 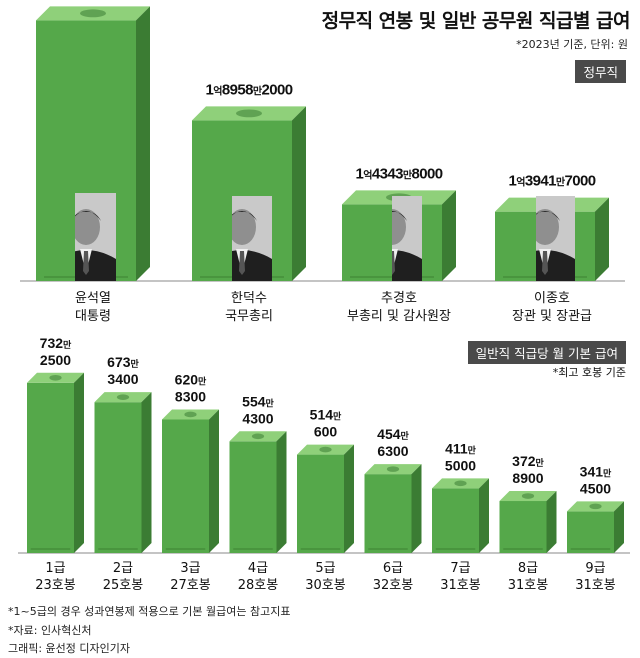 What do you see at coordinates (326, 432) in the screenshot?
I see `grade-value-rest-5: 600` at bounding box center [326, 432].